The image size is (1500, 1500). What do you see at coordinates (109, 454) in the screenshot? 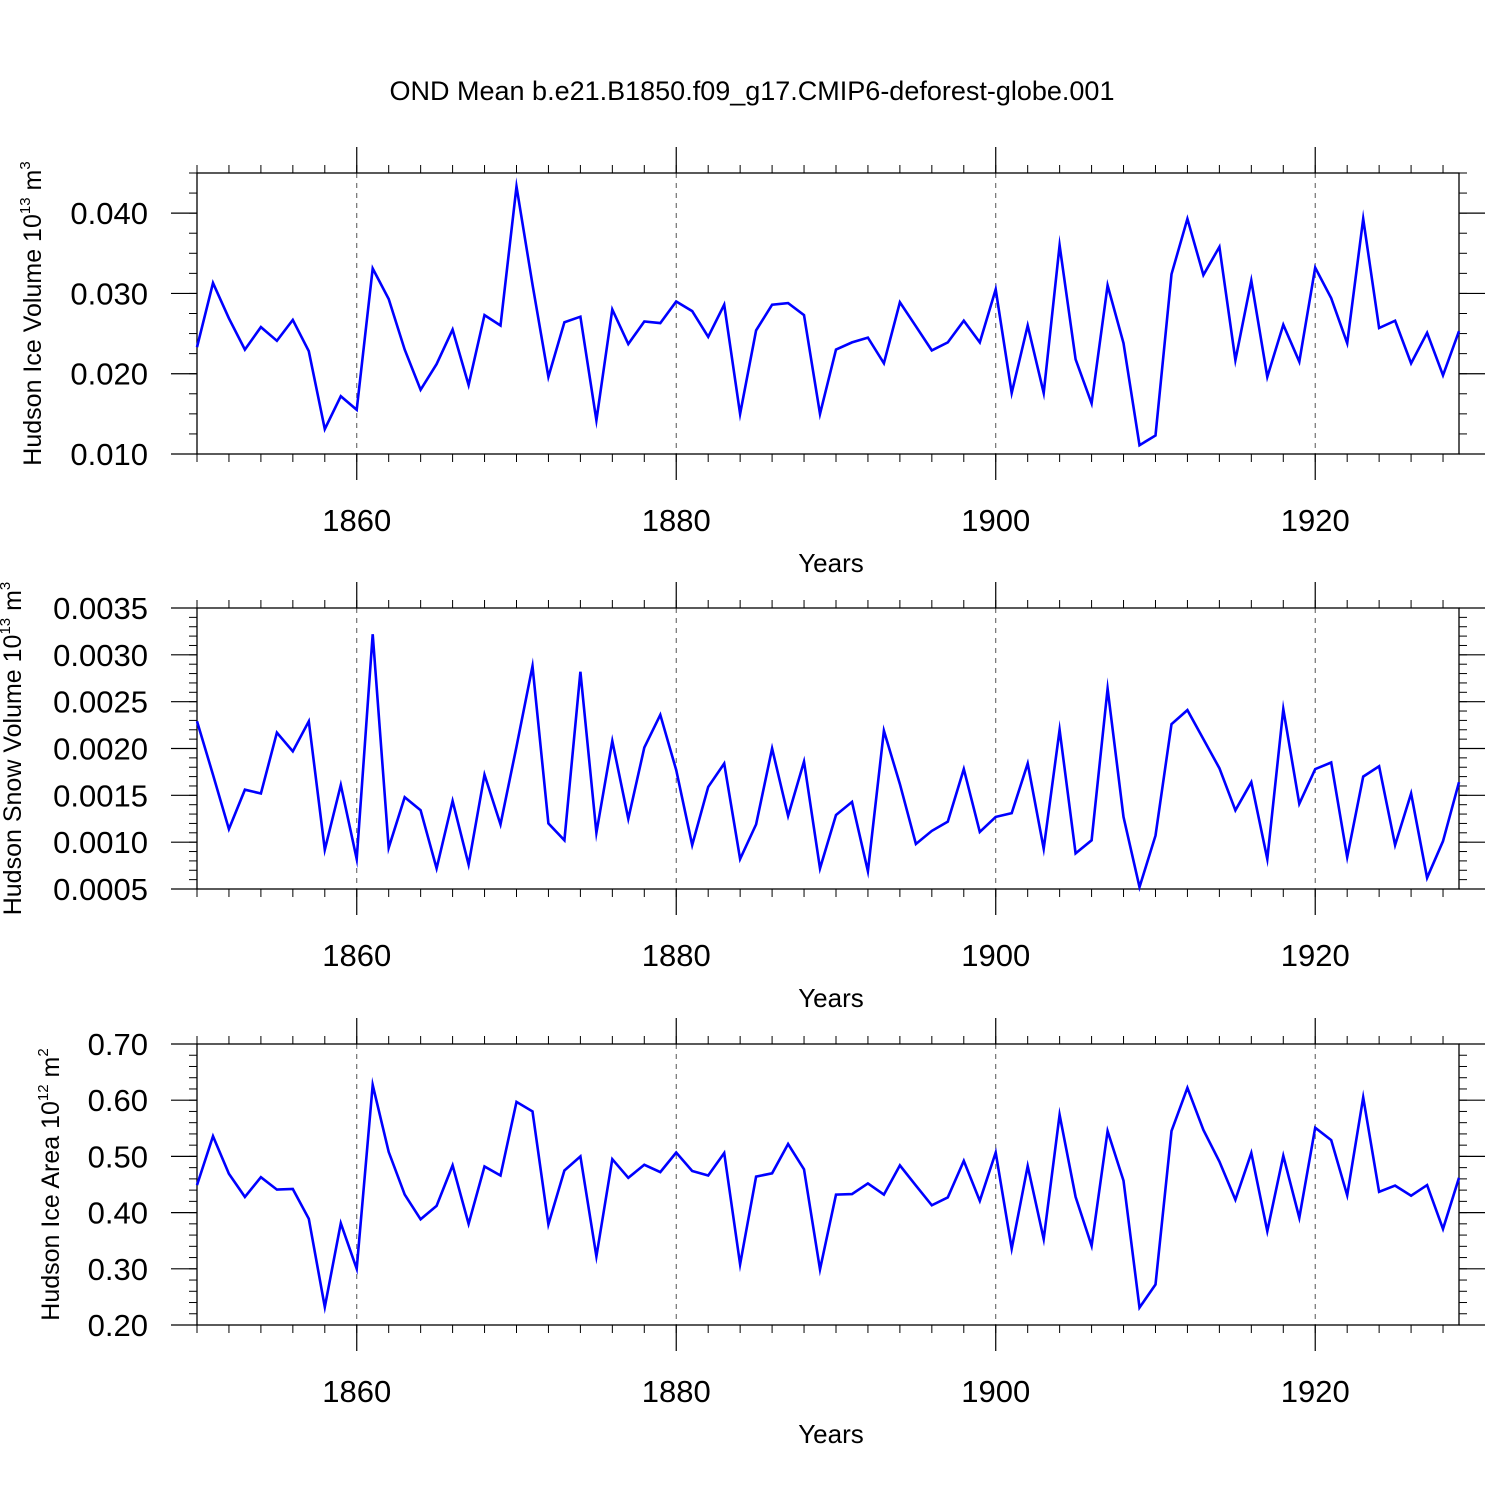
I see `y-tick-label: 0.010` at bounding box center [109, 454].